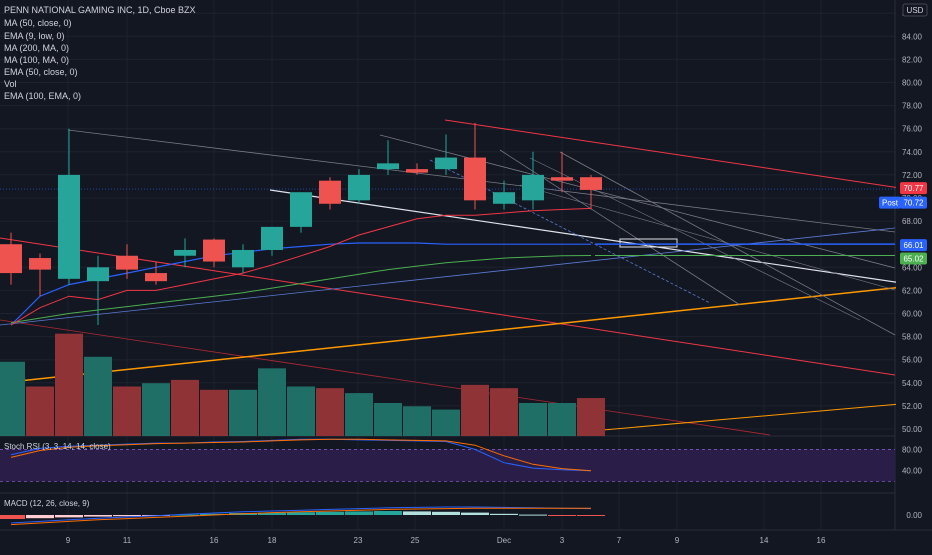 The height and width of the screenshot is (555, 932). What do you see at coordinates (36, 48) in the screenshot?
I see `indicator-ma200: MA (200, MA, 0)` at bounding box center [36, 48].